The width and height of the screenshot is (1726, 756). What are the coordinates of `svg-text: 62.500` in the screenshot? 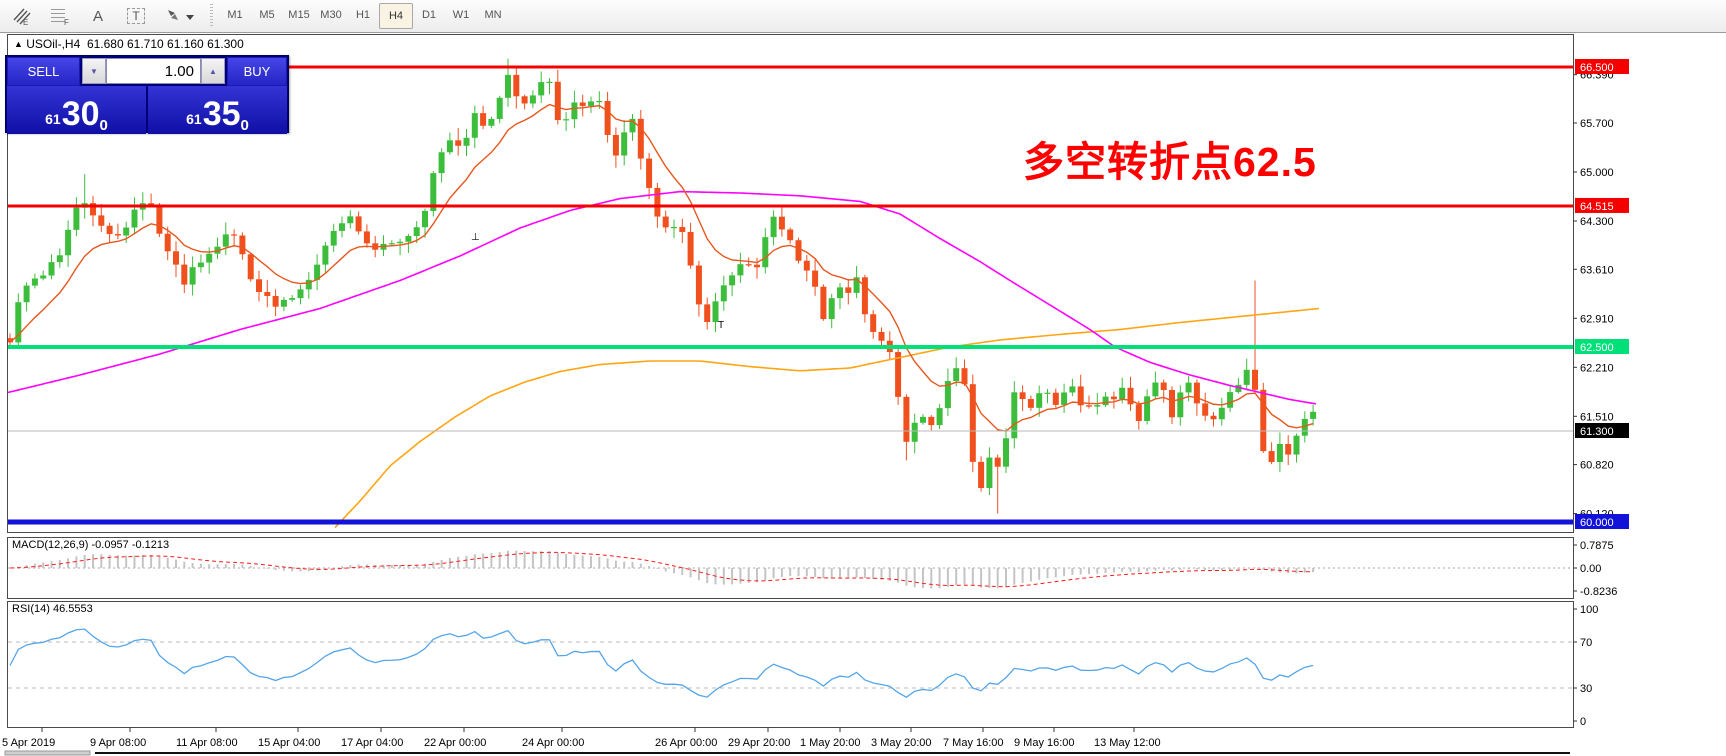 It's located at (1597, 348).